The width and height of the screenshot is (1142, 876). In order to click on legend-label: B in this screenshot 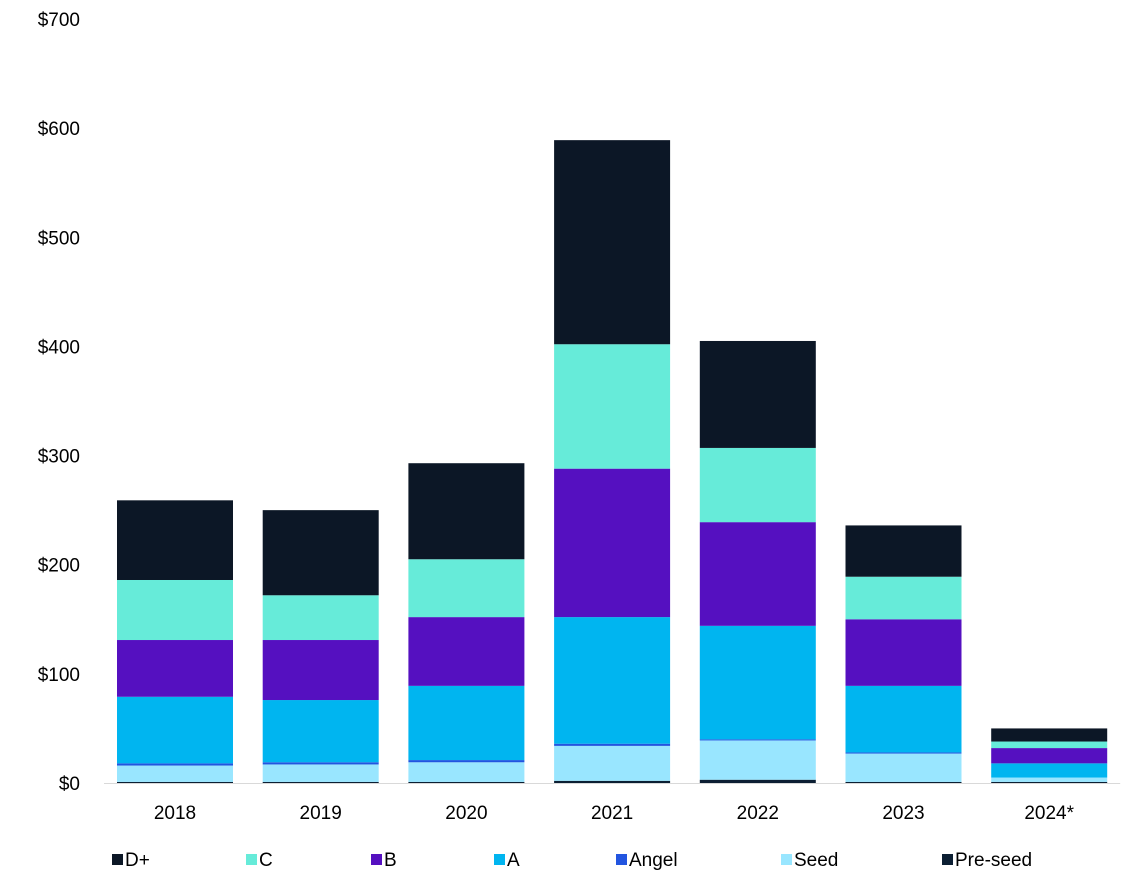, I will do `click(390, 860)`.